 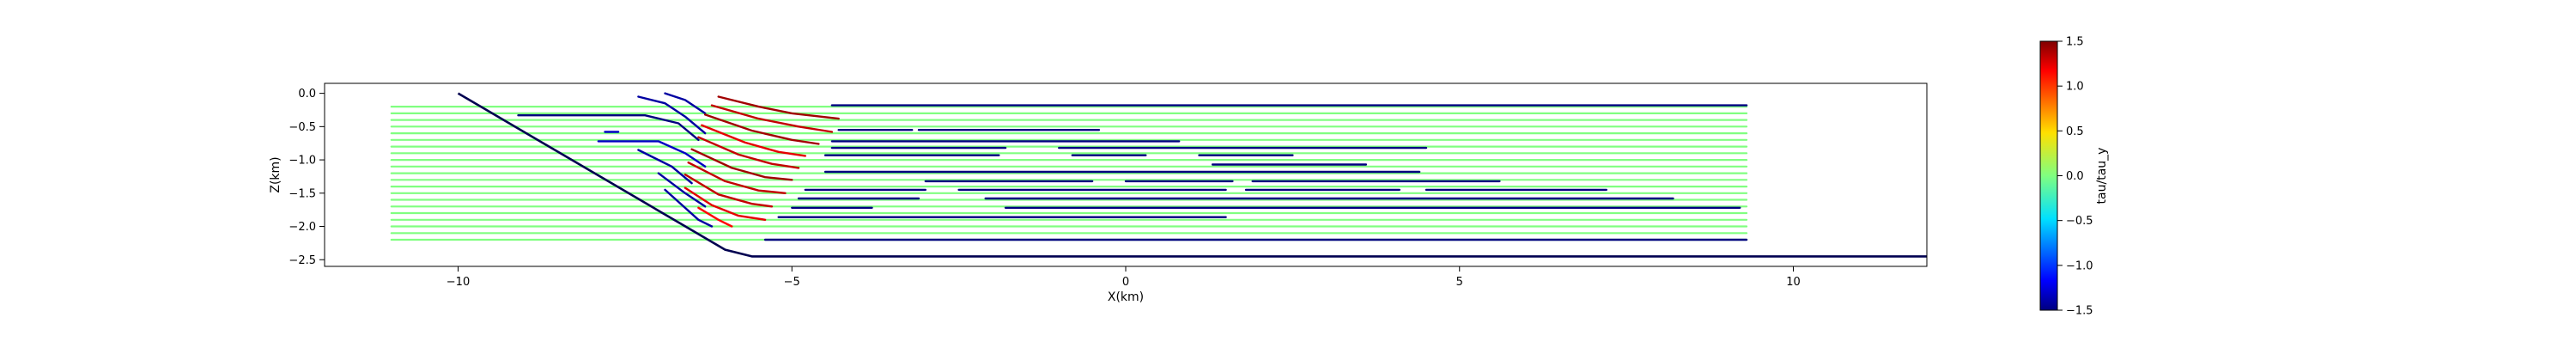 What do you see at coordinates (2048, 175) in the screenshot?
I see `colorbar-gradient` at bounding box center [2048, 175].